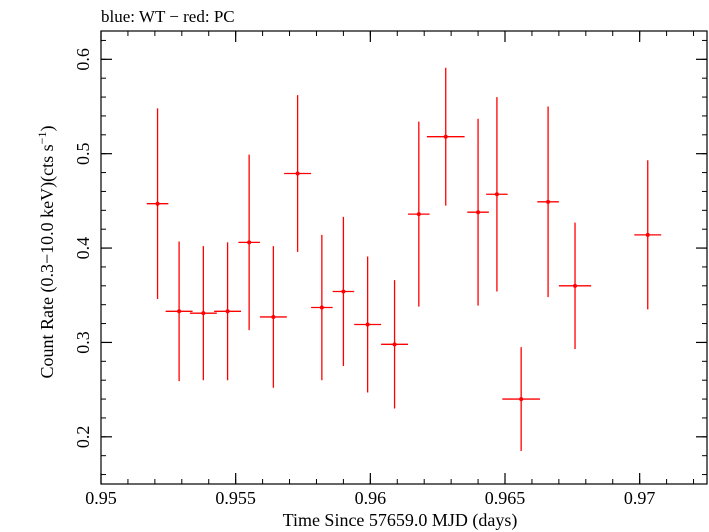 Image resolution: width=709 pixels, height=532 pixels. I want to click on y-tick-label: 0.4, so click(83, 248).